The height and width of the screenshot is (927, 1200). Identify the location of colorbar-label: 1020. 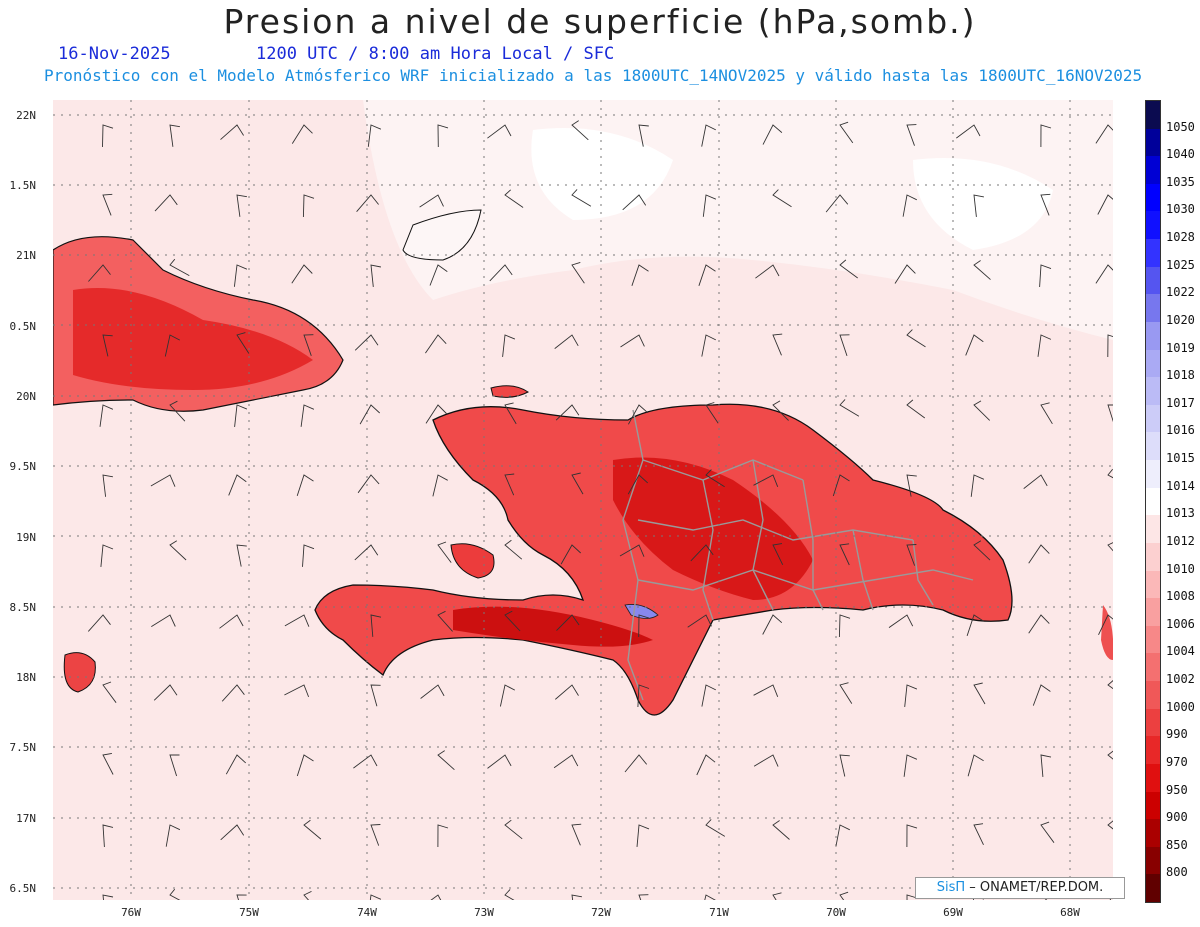
(1180, 319).